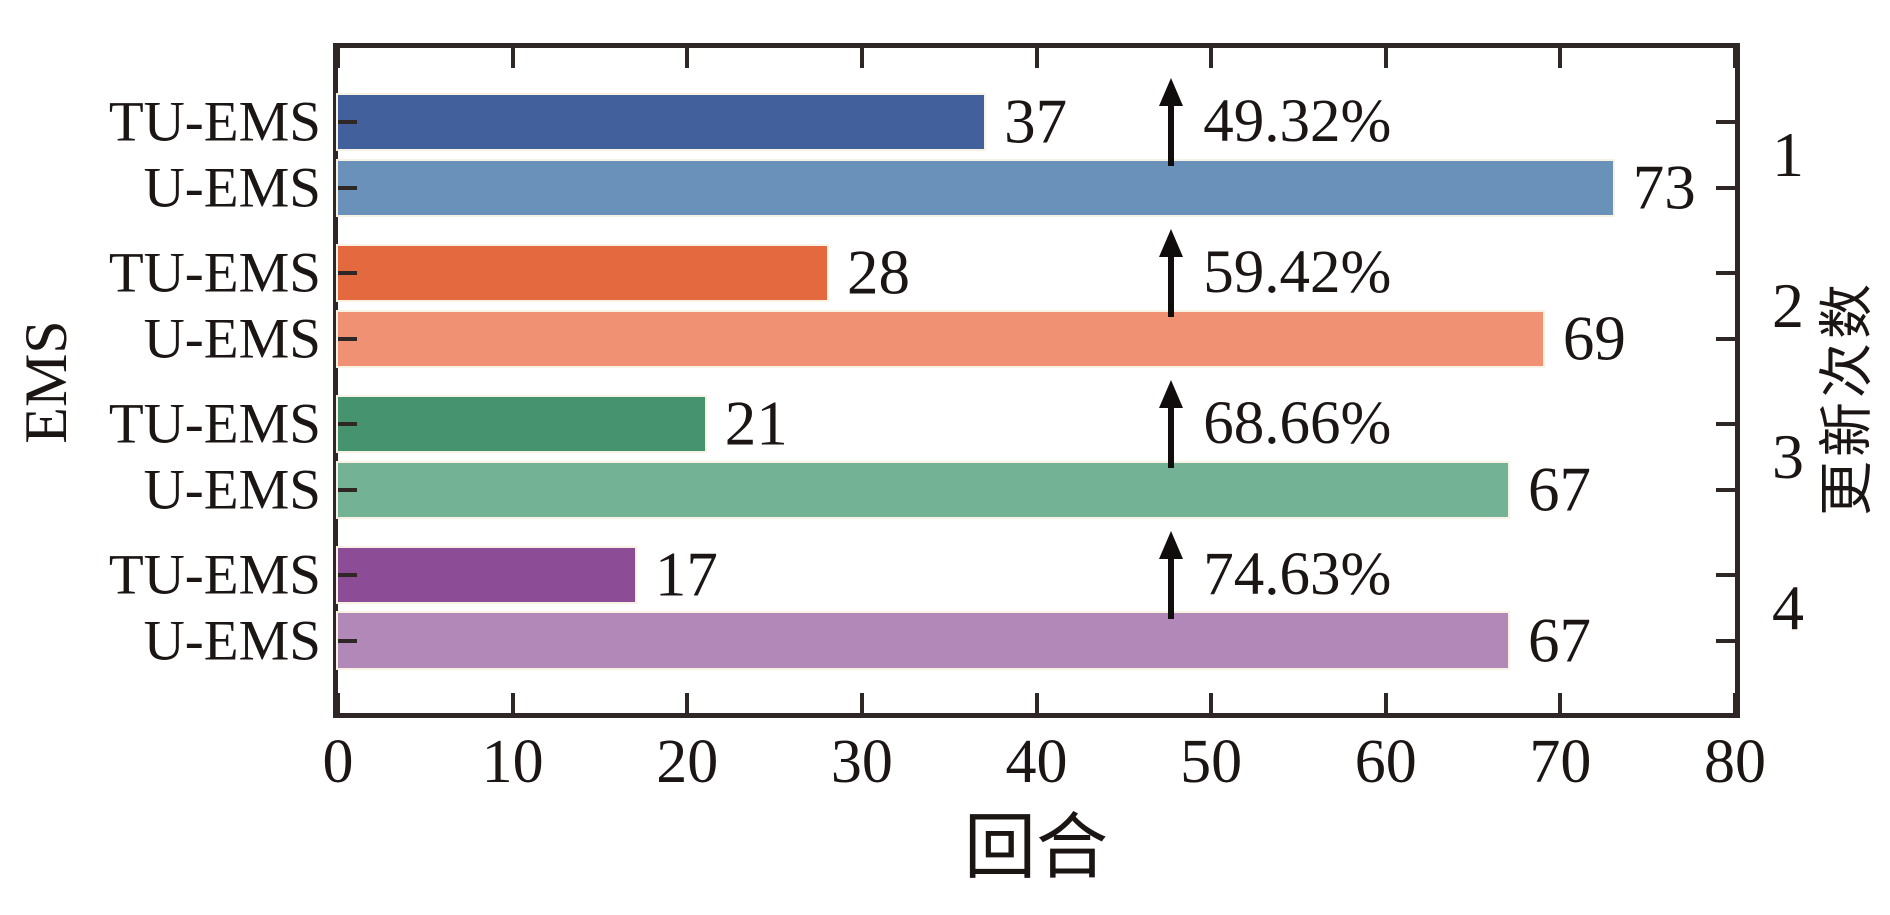  I want to click on improvement-annotation: 68.66%, so click(1273, 423).